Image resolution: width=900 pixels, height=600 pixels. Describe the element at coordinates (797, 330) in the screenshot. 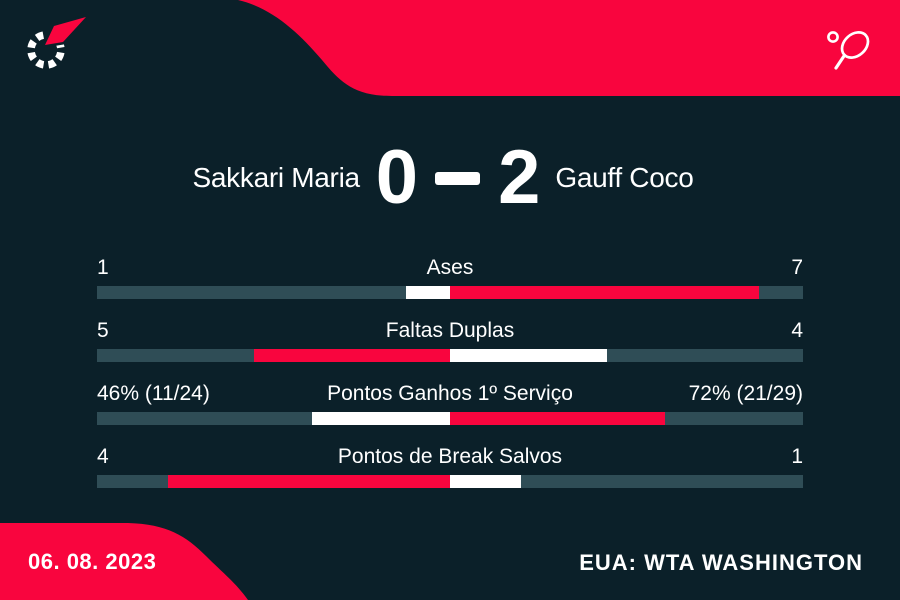

I see `stat-value-right: 4` at that location.